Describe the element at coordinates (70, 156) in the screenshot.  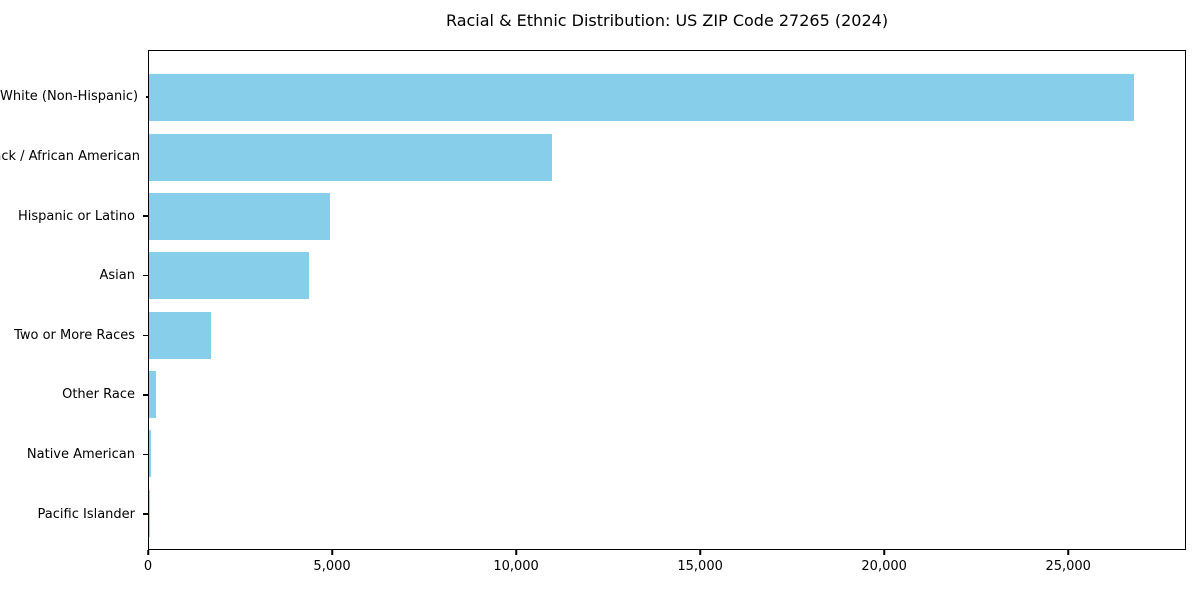
I see `y-axis-label: Black / African American` at that location.